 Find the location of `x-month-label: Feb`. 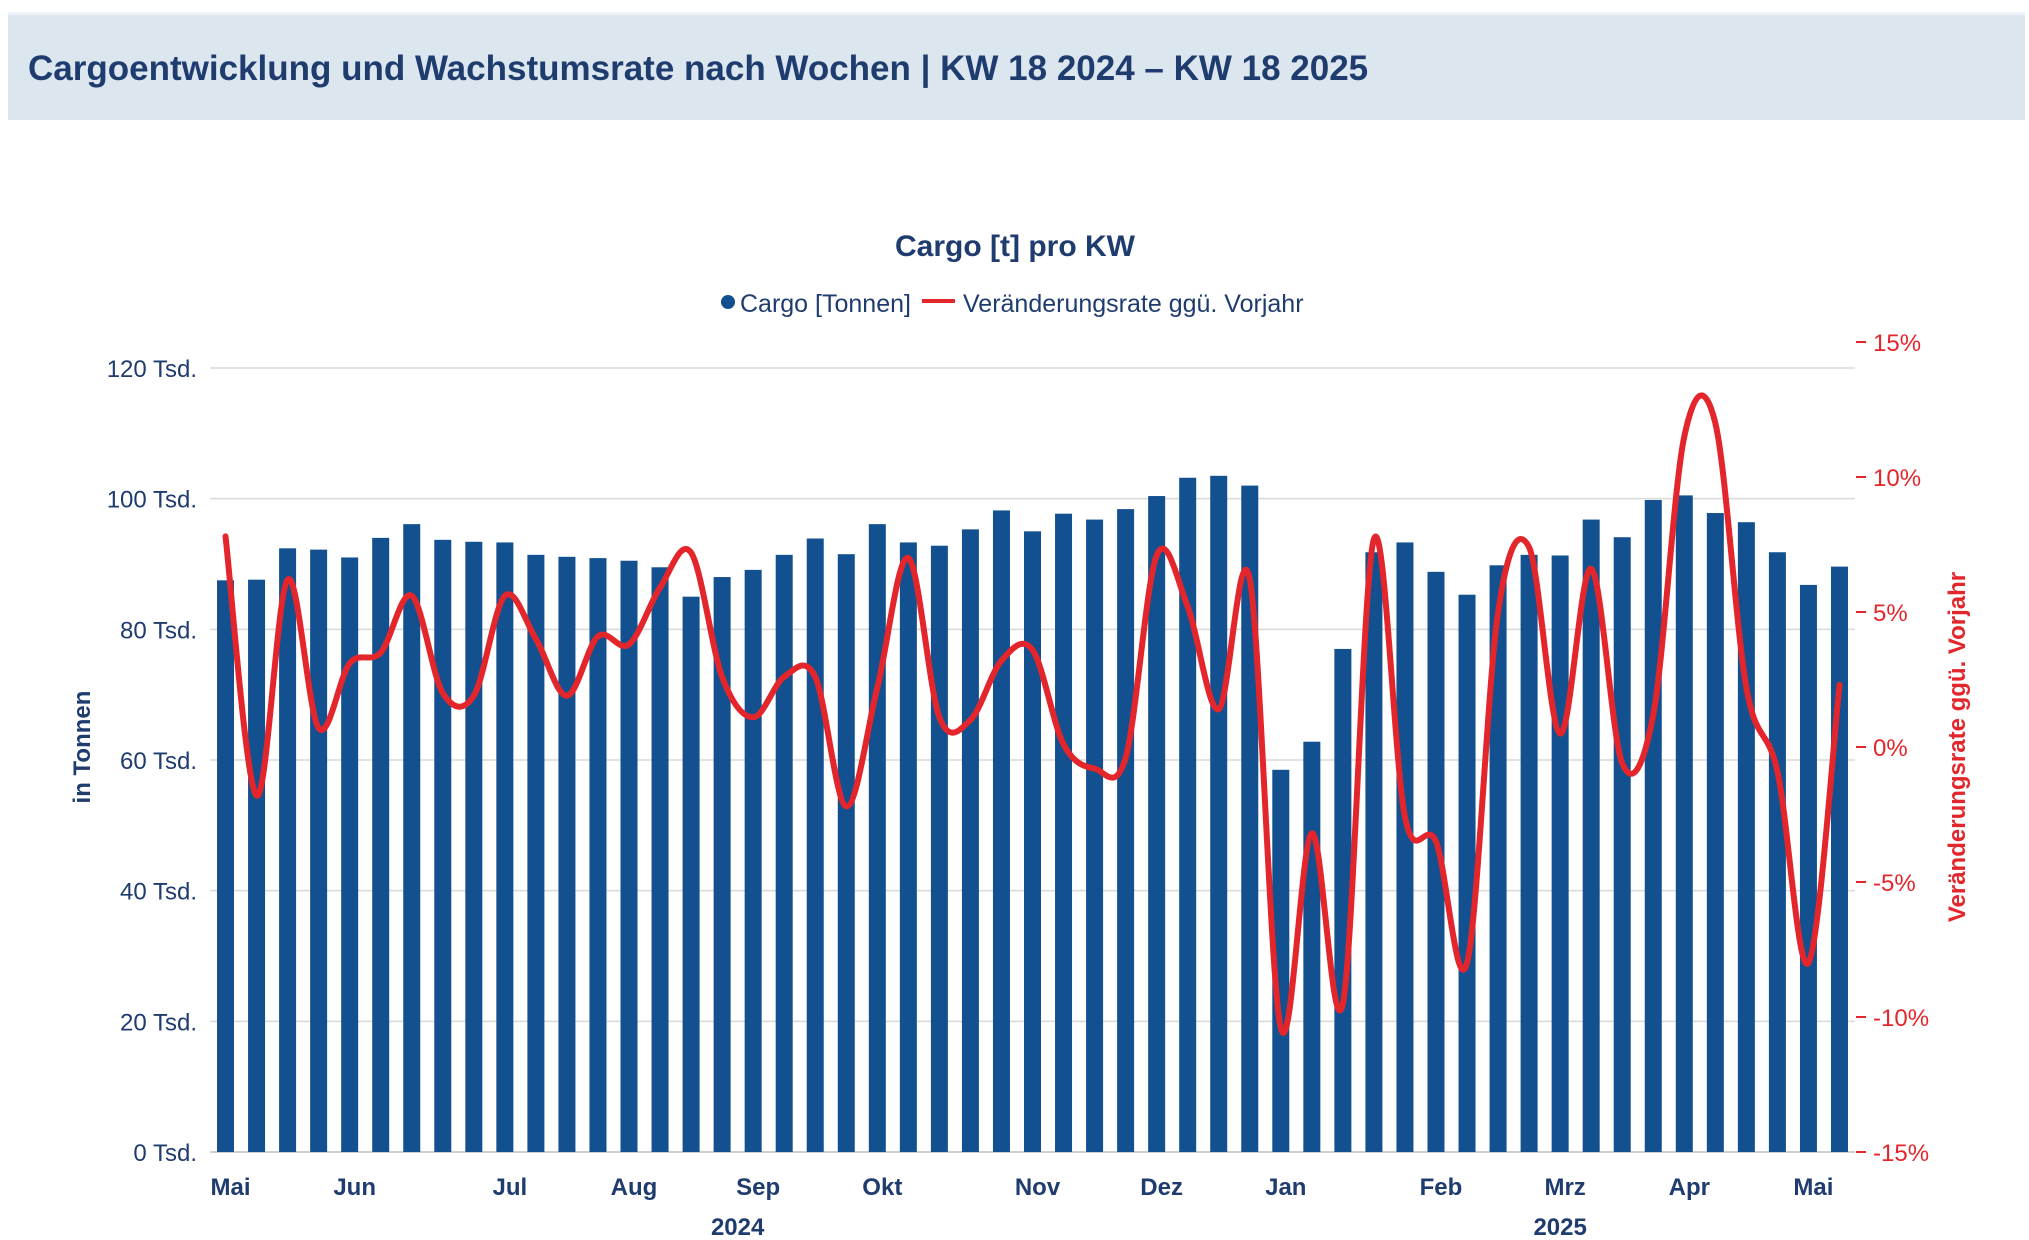

x-month-label: Feb is located at coordinates (1441, 1187).